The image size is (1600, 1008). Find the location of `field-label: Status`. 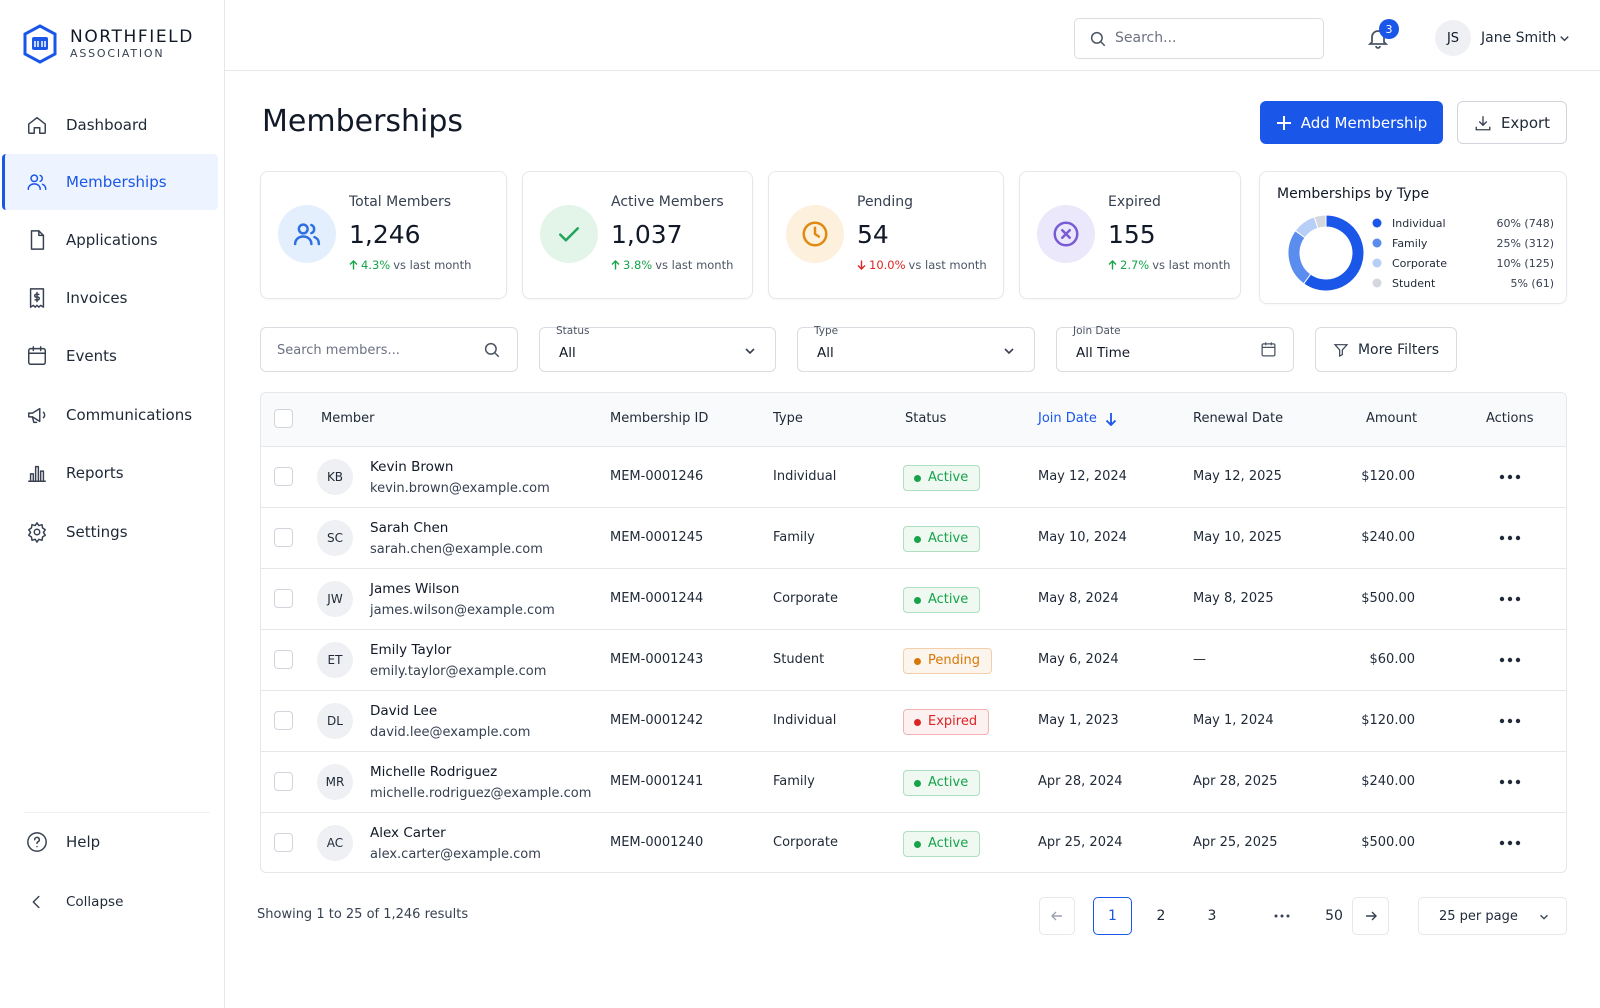

field-label: Status is located at coordinates (573, 331).